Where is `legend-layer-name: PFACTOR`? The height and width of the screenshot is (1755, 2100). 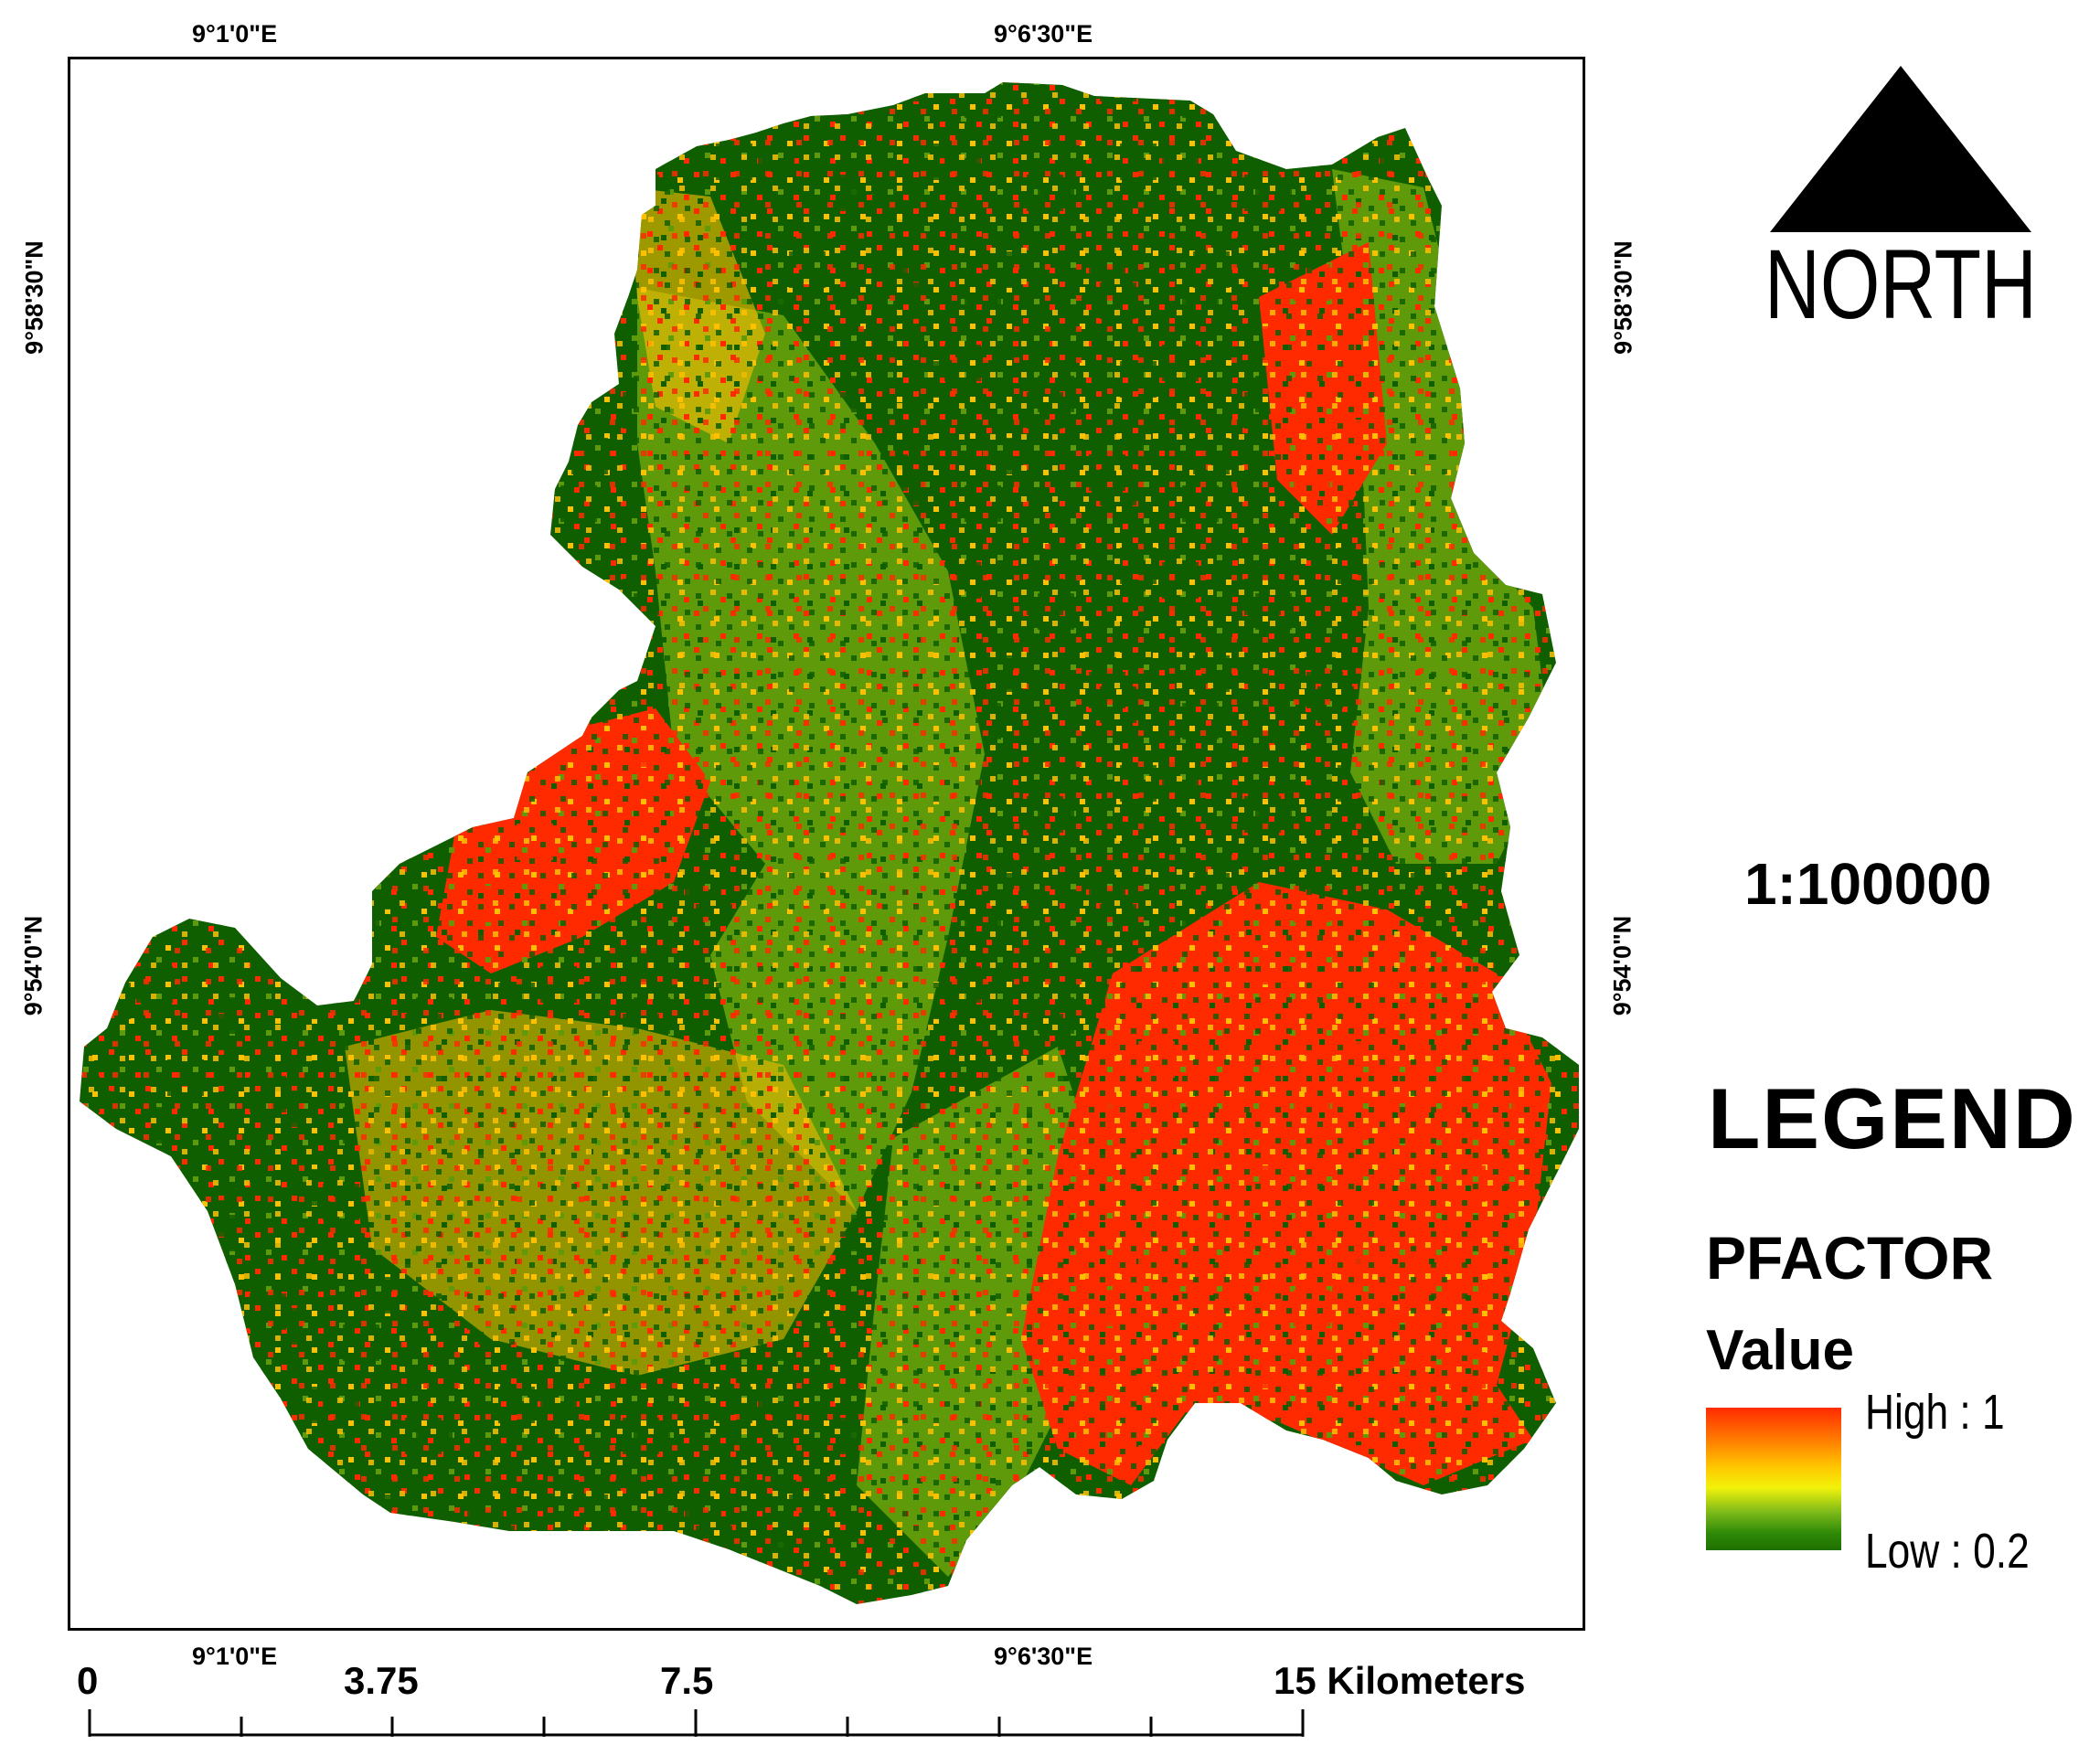
legend-layer-name: PFACTOR is located at coordinates (1850, 1258).